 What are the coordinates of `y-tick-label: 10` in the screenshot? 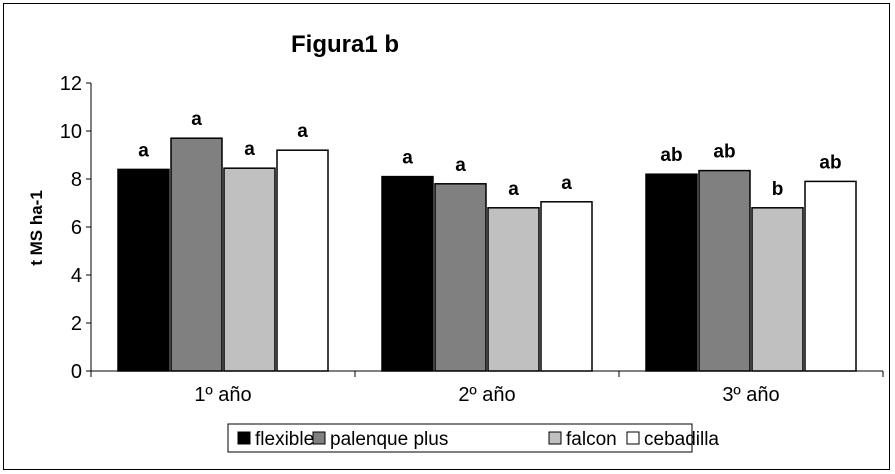 It's located at (71, 132).